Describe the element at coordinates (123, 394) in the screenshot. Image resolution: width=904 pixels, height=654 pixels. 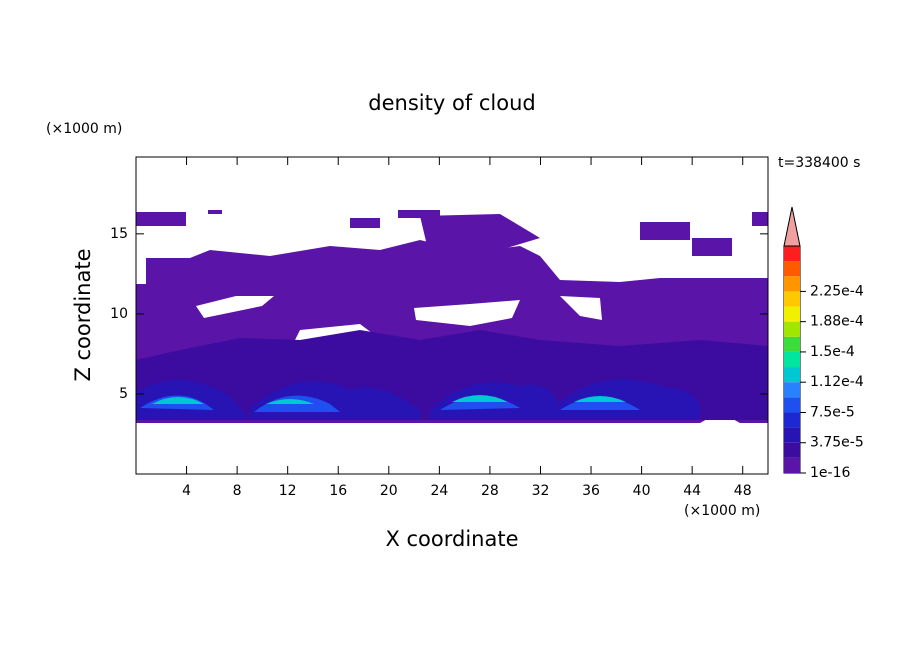
I see `y-tick-label: 5` at that location.